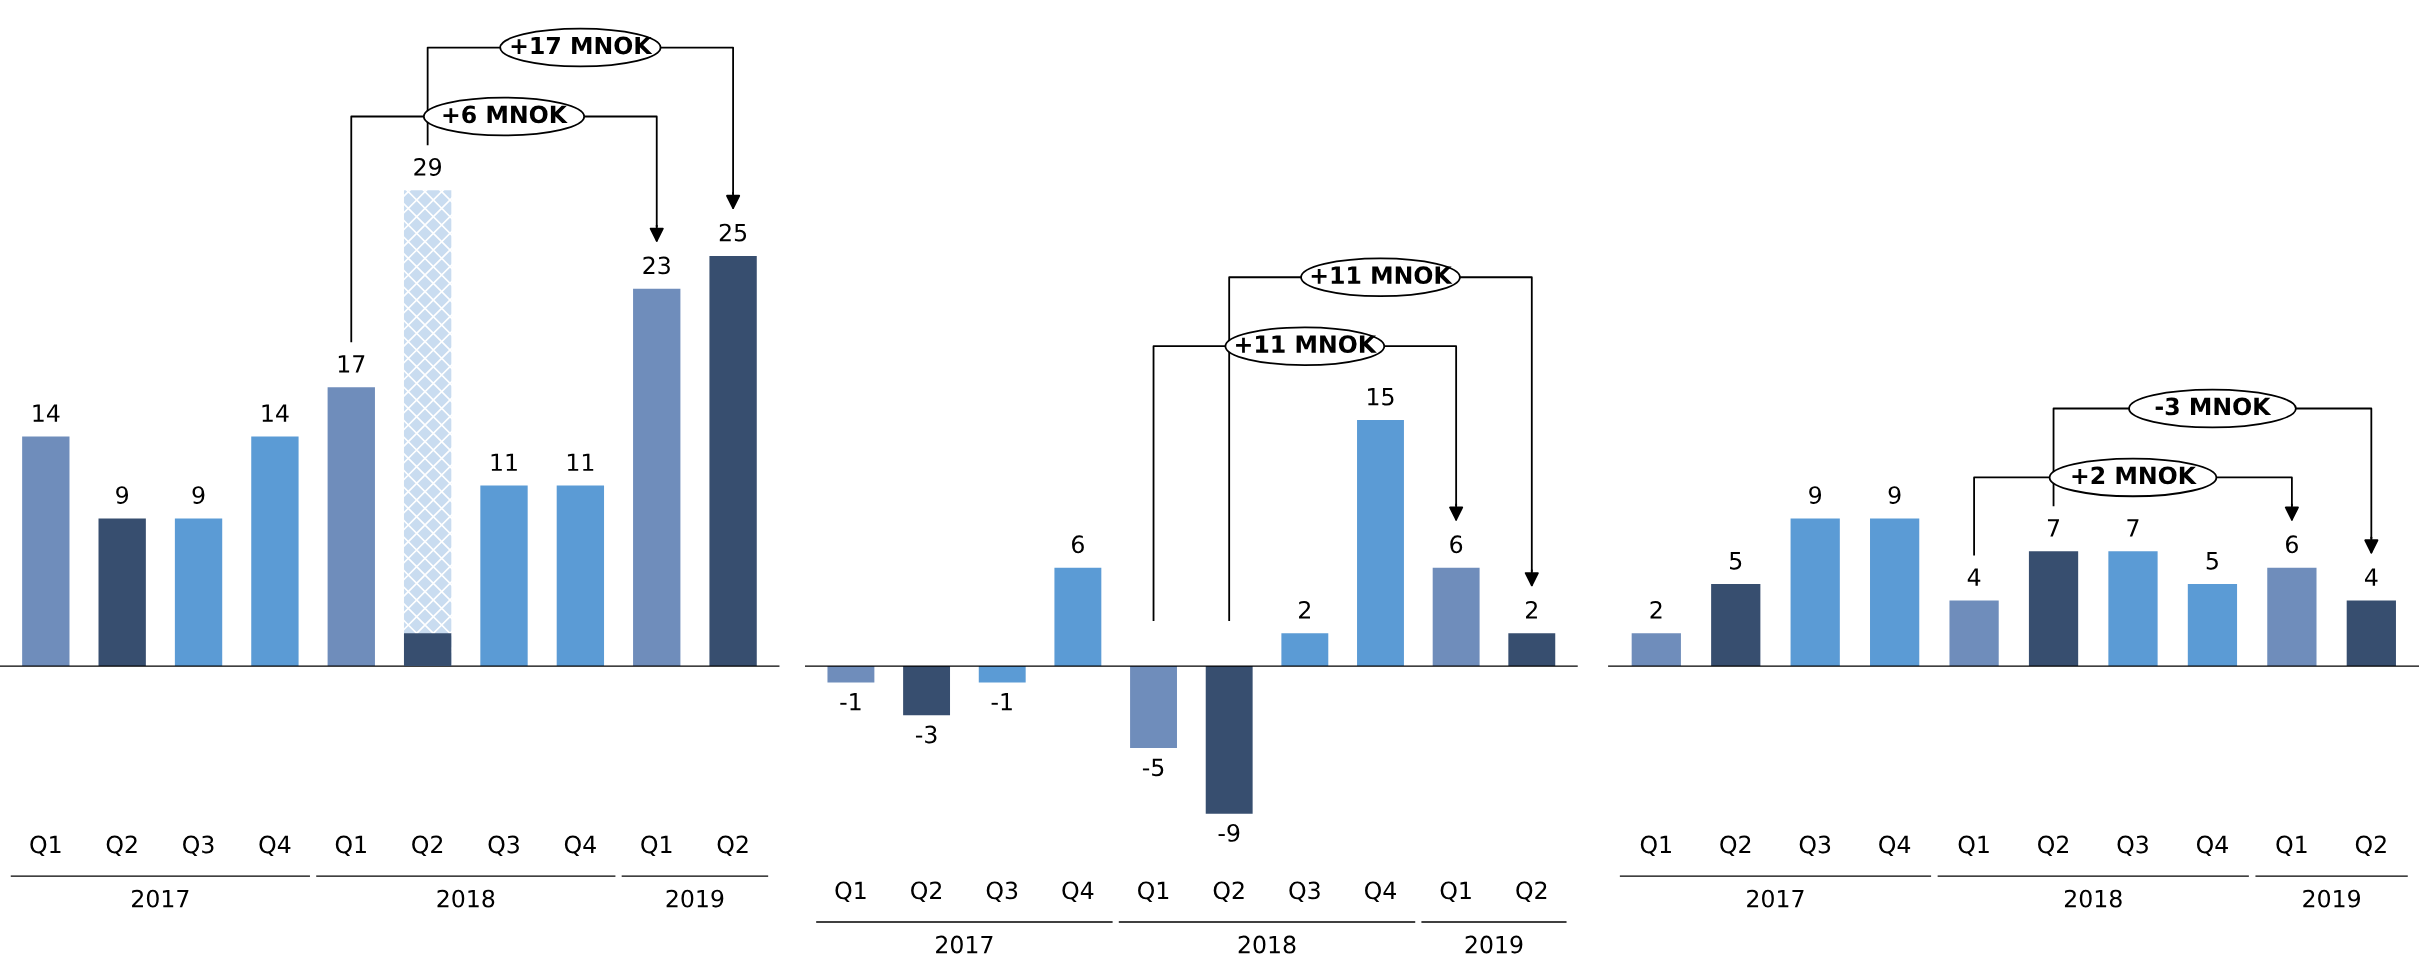  Describe the element at coordinates (505, 114) in the screenshot. I see `text: +6 MNOK` at that location.